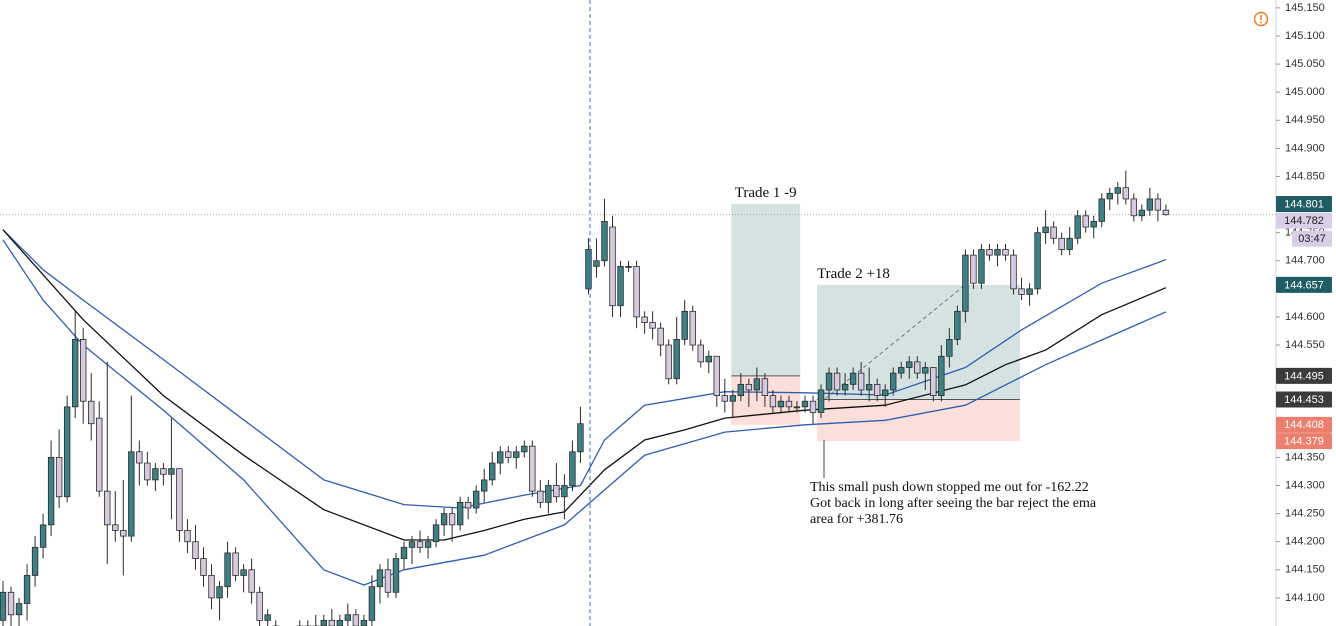 The height and width of the screenshot is (626, 1336). What do you see at coordinates (1305, 92) in the screenshot?
I see `y-tick-label: 145.000` at bounding box center [1305, 92].